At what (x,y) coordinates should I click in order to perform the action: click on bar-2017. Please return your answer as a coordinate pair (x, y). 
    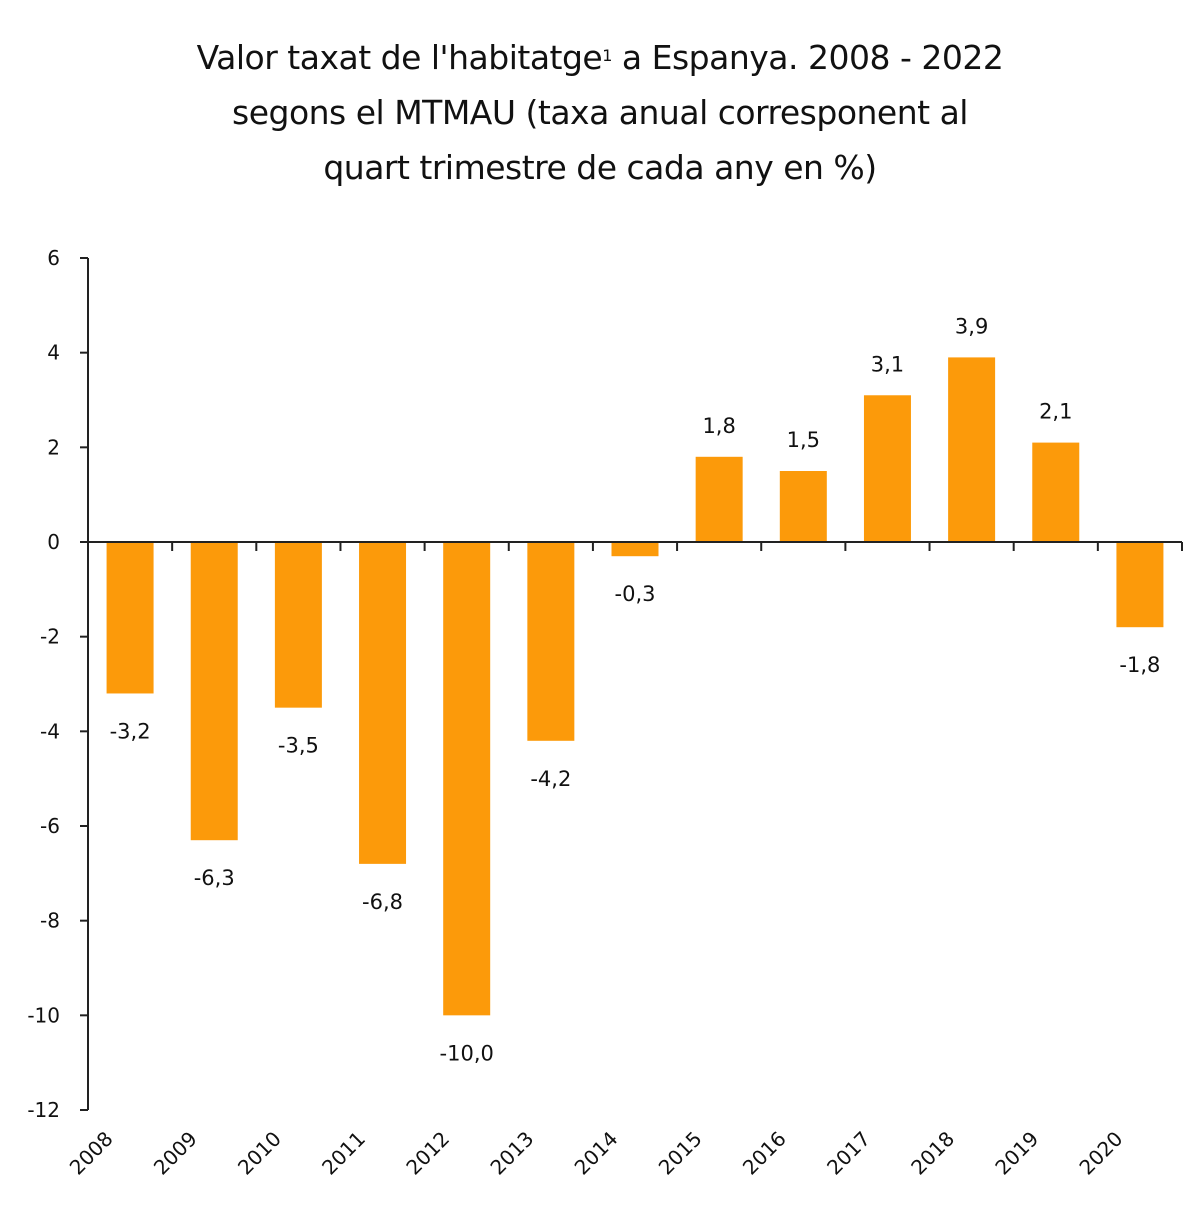
    Looking at the image, I should click on (887, 468).